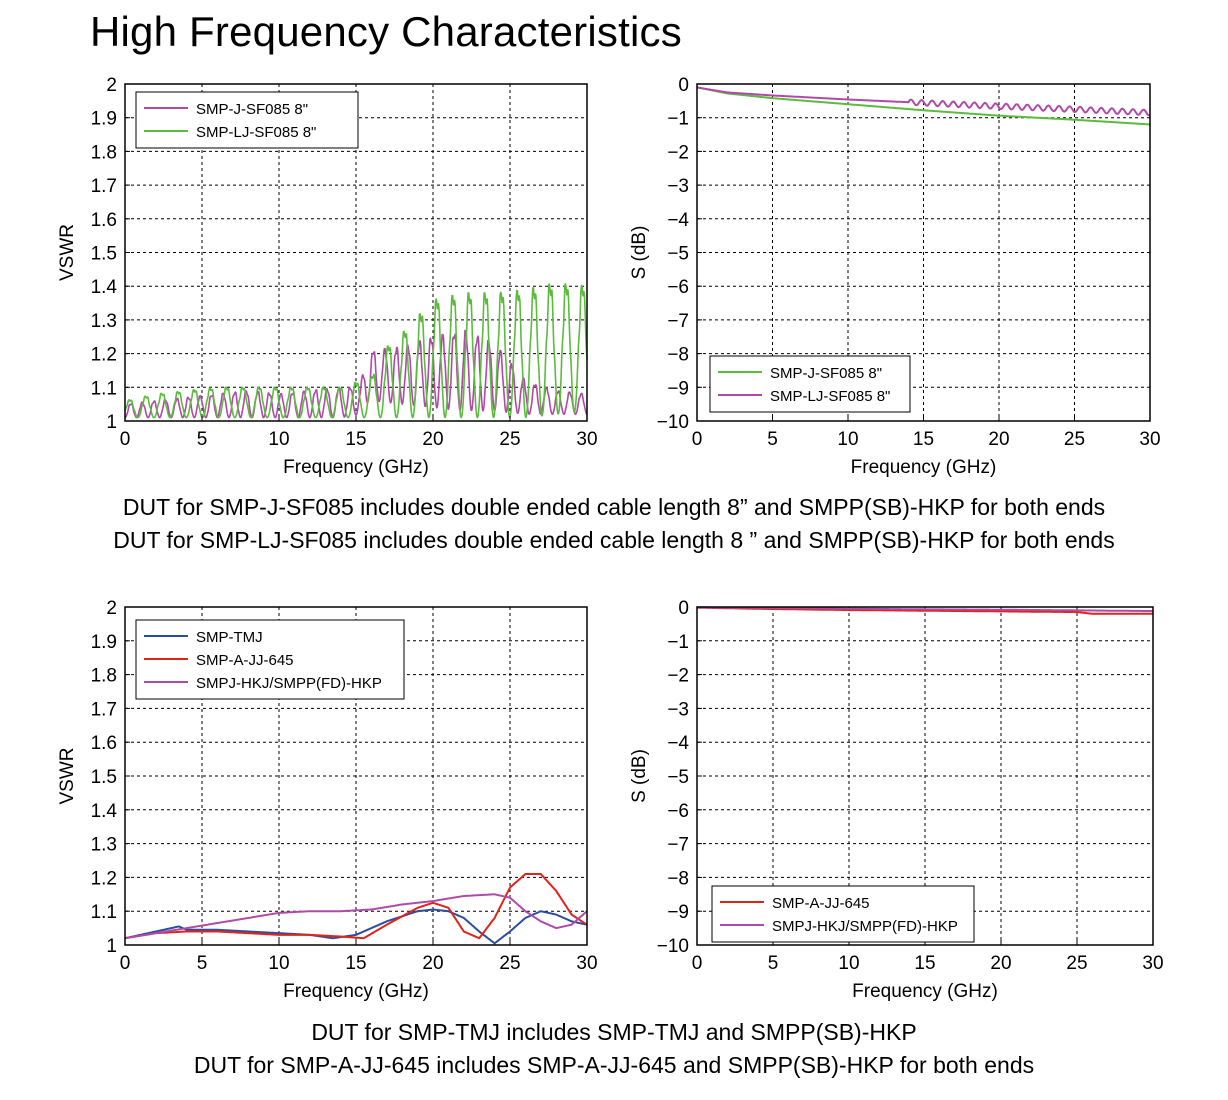 This screenshot has height=1100, width=1228. I want to click on legend: SMP-A-JJ-645 SMPJ-HKJ/SMPP(FD)-HKP, so click(843, 914).